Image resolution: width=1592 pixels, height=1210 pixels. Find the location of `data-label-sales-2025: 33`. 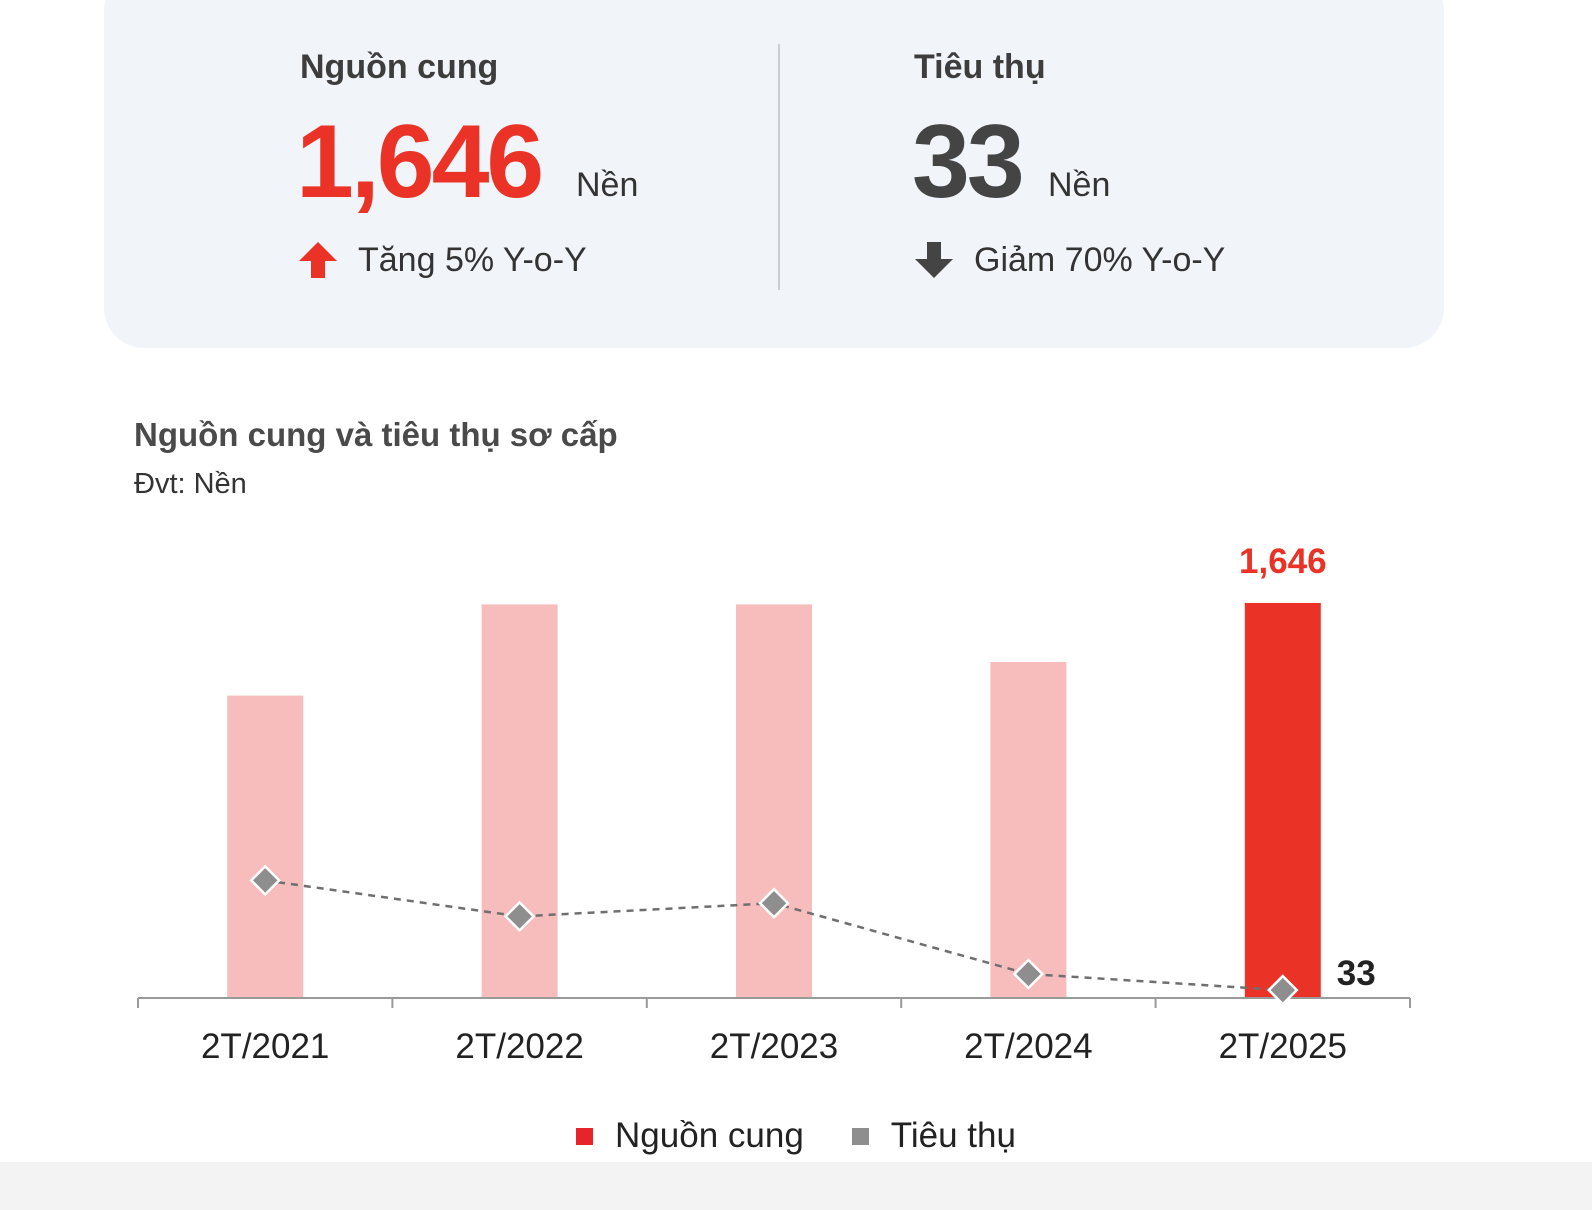

data-label-sales-2025: 33 is located at coordinates (1356, 973).